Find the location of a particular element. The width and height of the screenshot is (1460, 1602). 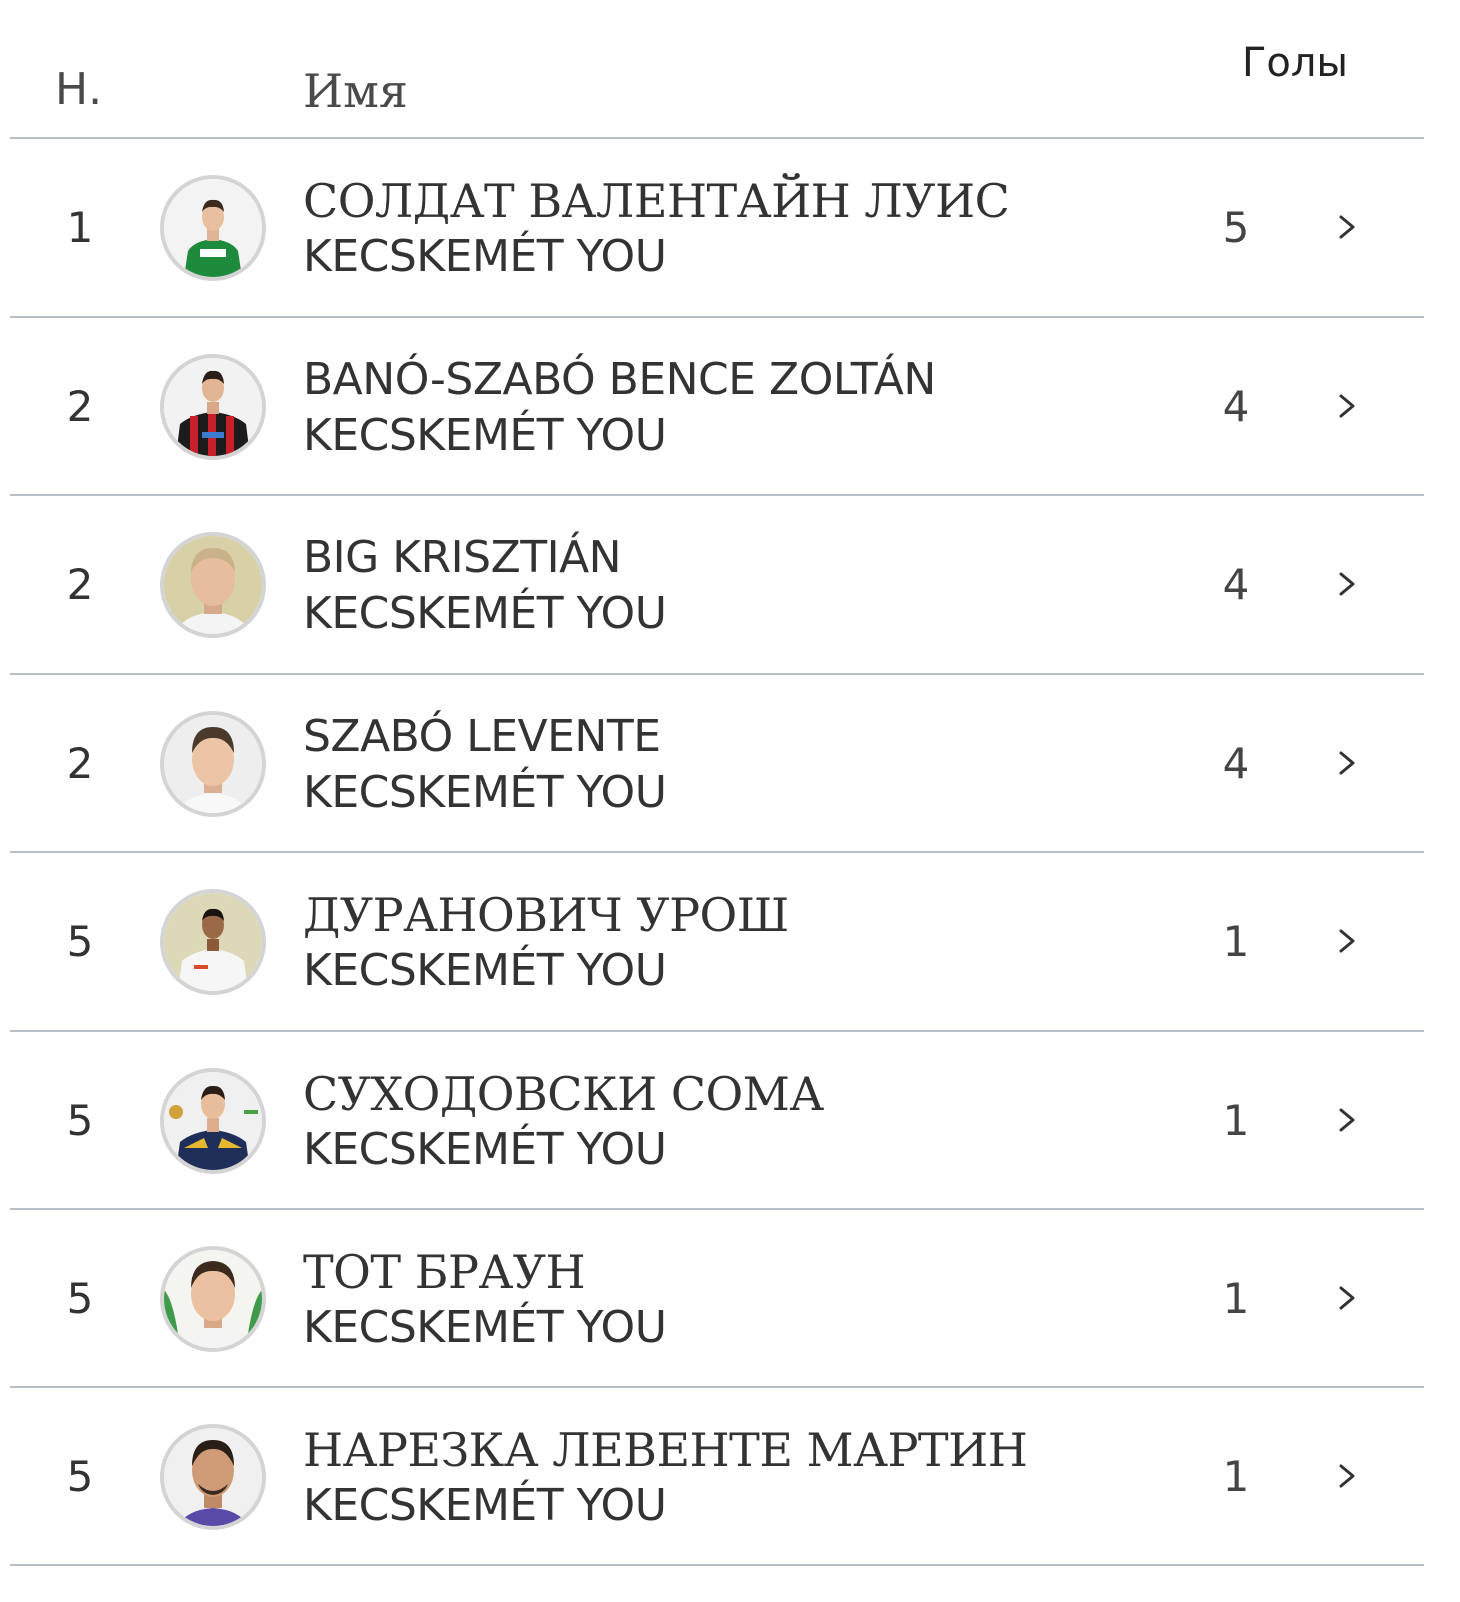

table-row: 5 СУХОДОВСКИ СОМА KECSKEMÉT YOU 1 is located at coordinates (717, 1121).